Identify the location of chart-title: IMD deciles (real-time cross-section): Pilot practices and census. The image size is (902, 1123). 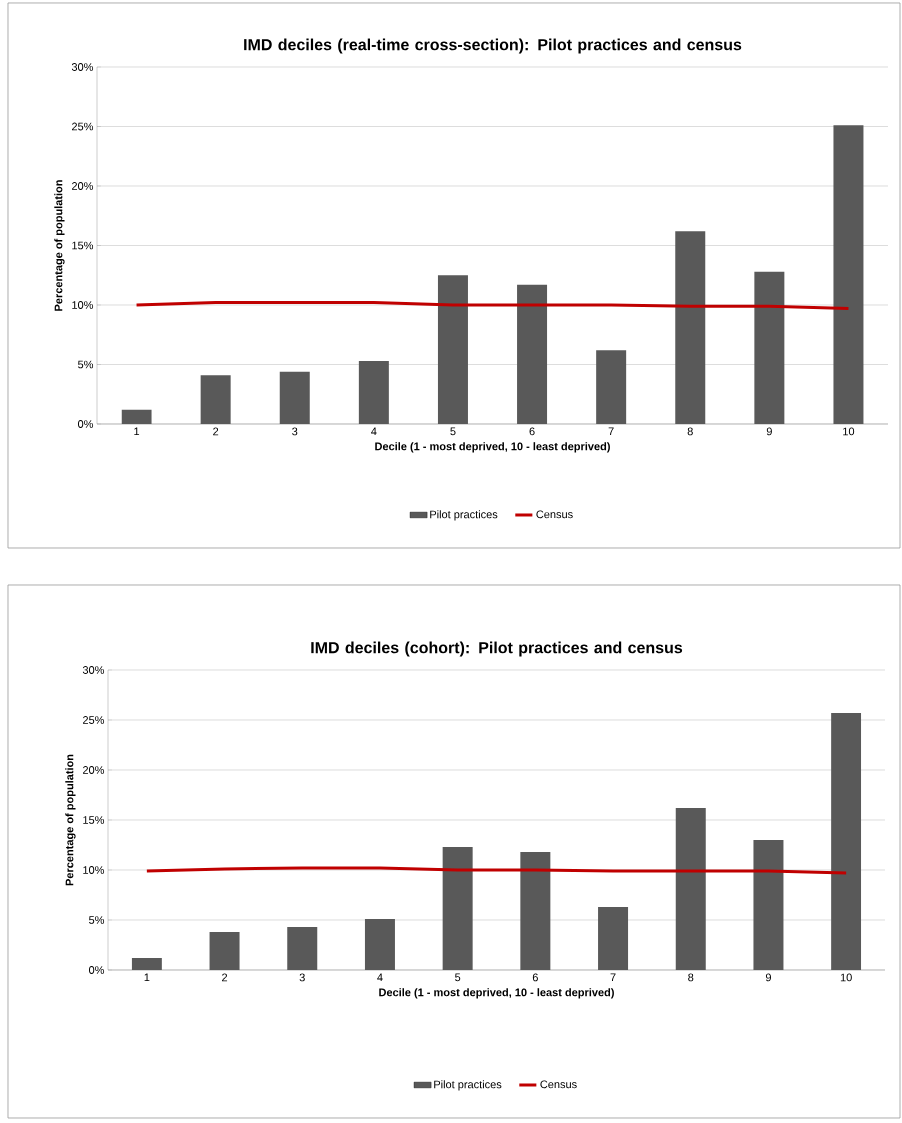
(493, 46).